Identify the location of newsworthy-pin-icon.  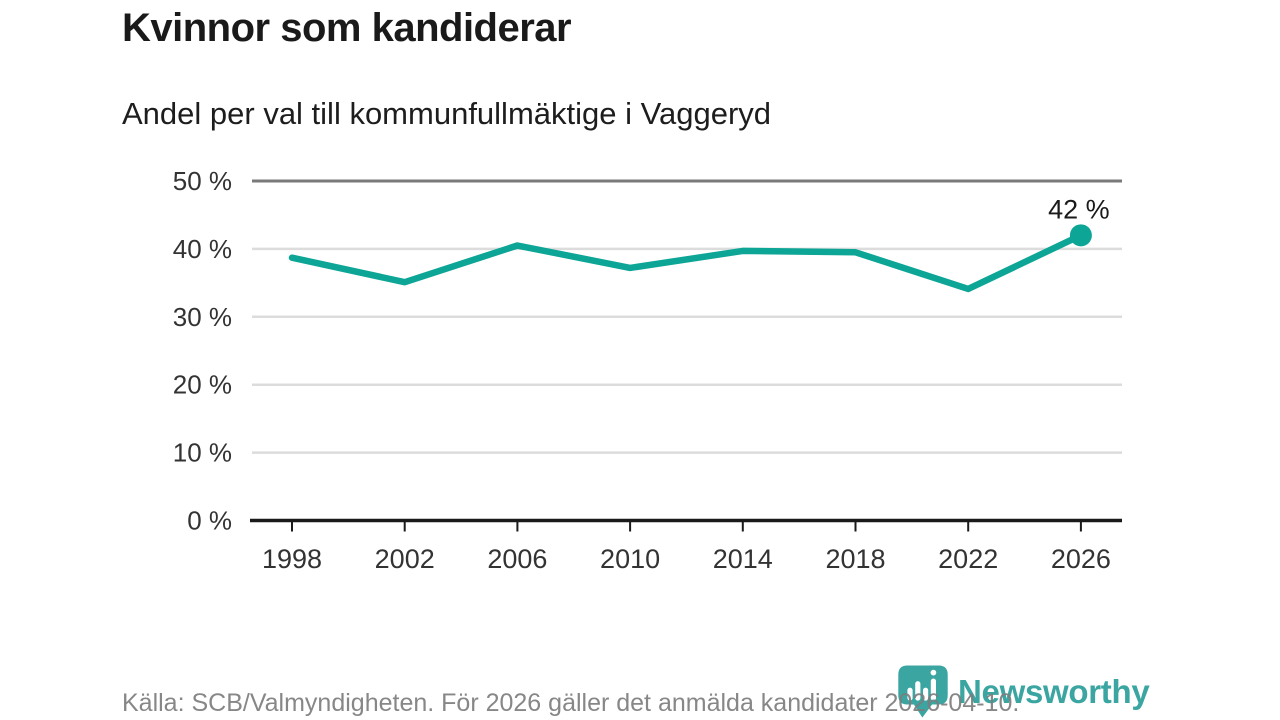
(923, 691).